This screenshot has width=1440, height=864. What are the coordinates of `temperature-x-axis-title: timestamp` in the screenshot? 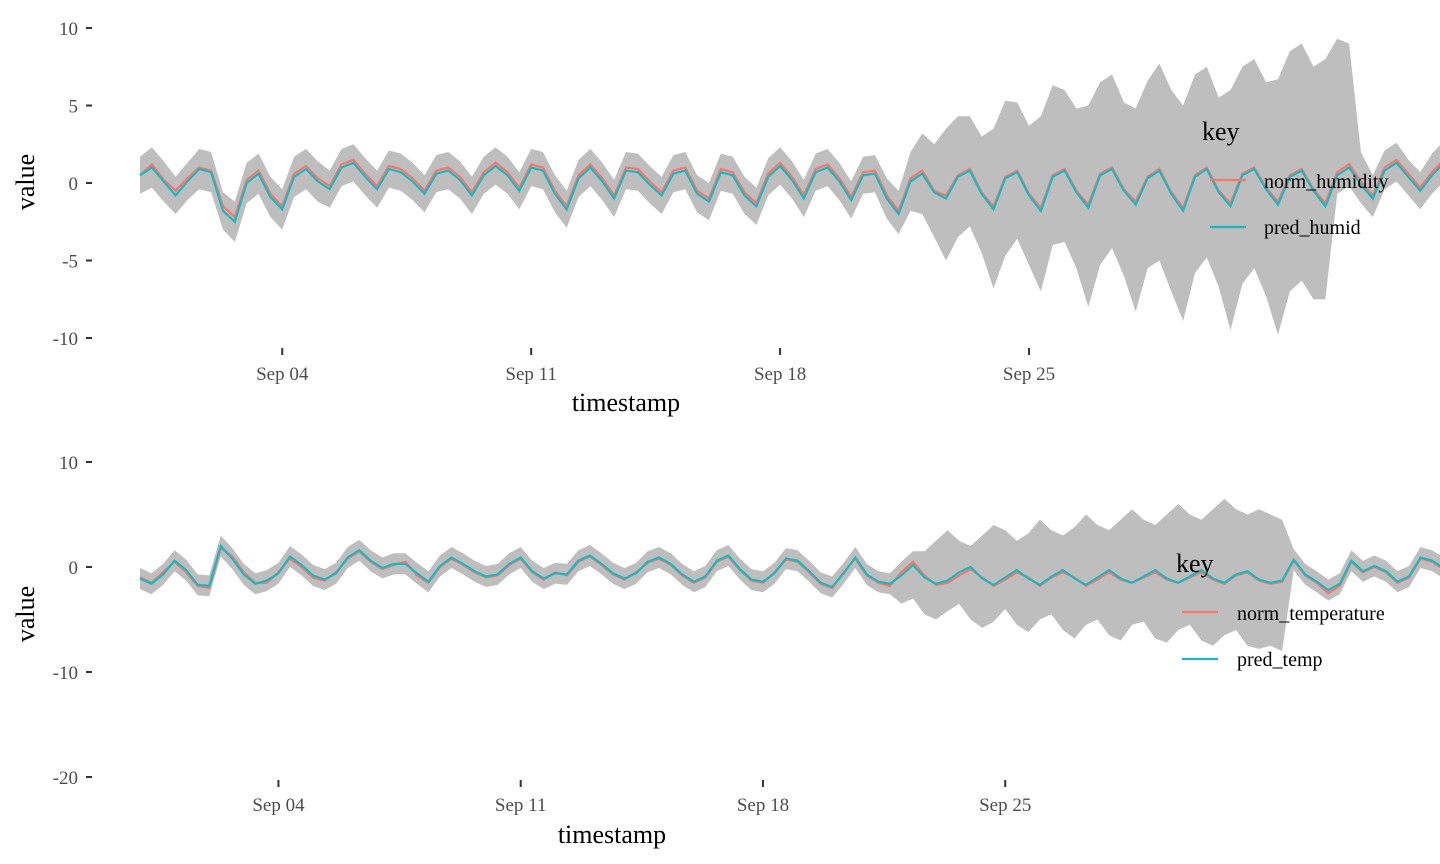 It's located at (612, 834).